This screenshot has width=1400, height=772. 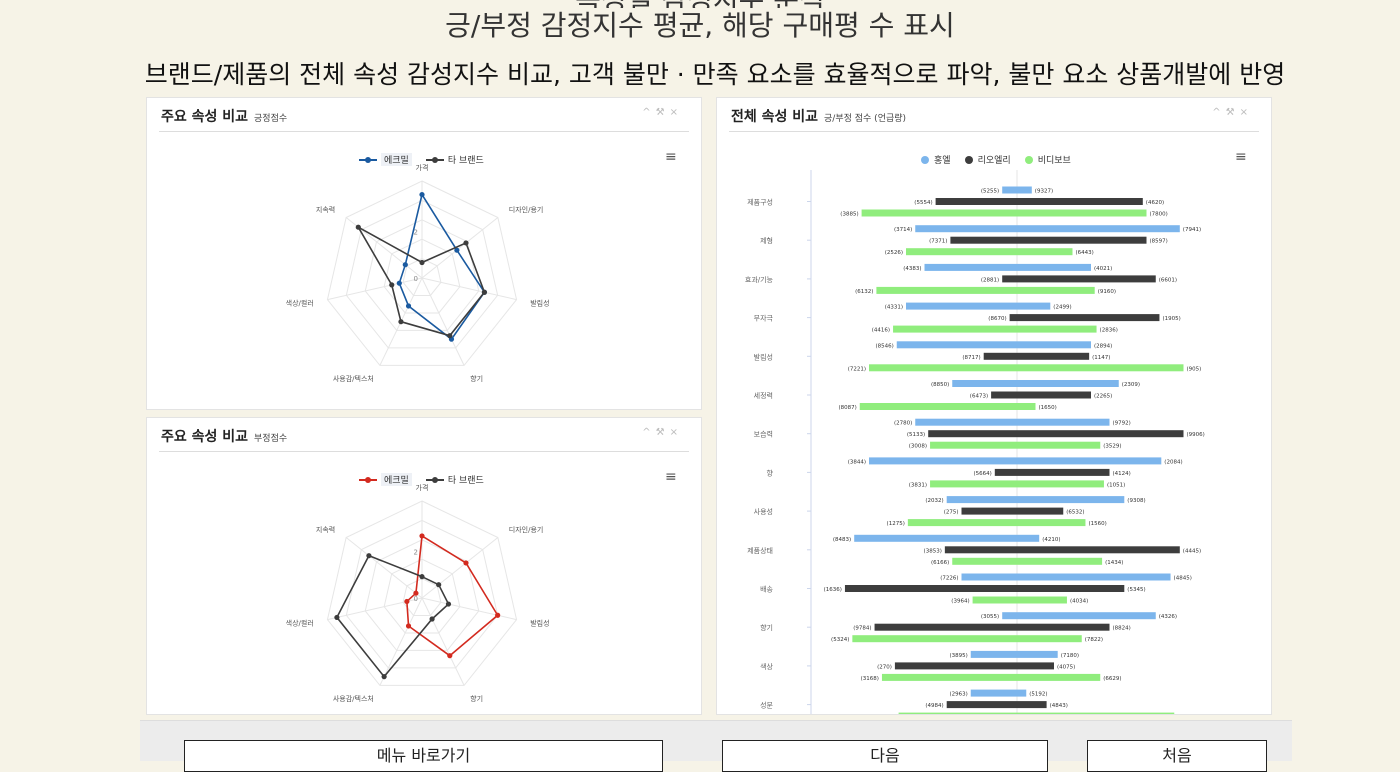 I want to click on radar-category-label: 가격, so click(x=422, y=167).